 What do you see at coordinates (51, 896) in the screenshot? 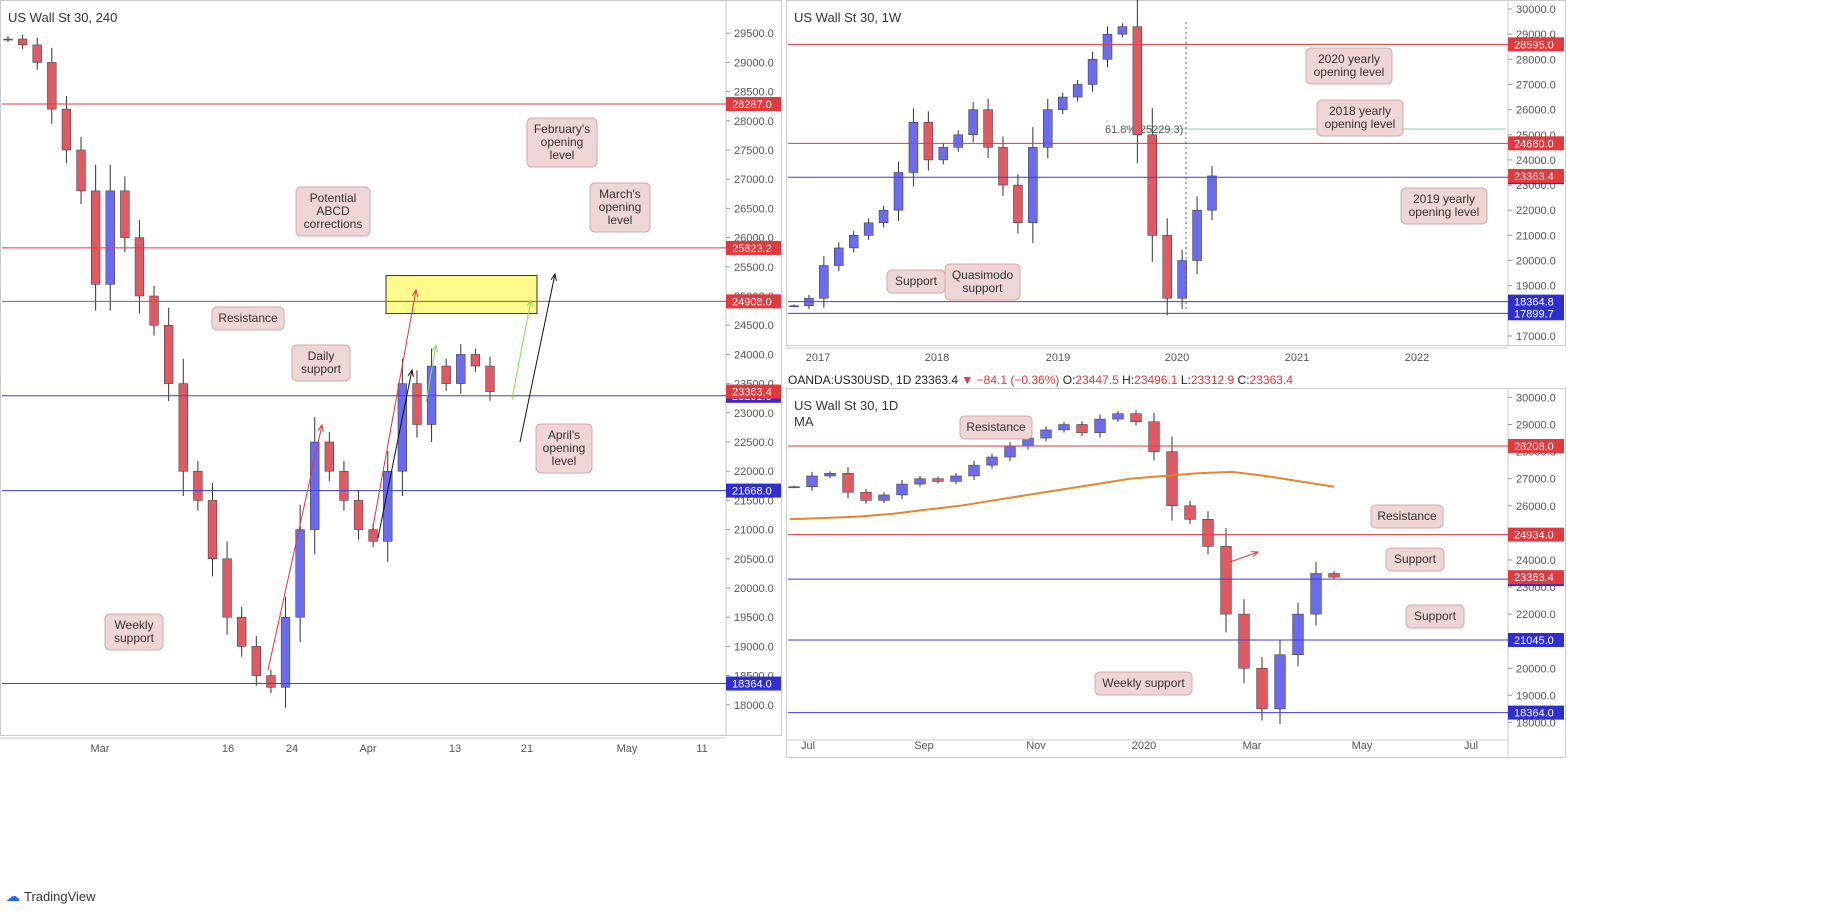
I see `tradingview-brand: ☁ TradingView` at bounding box center [51, 896].